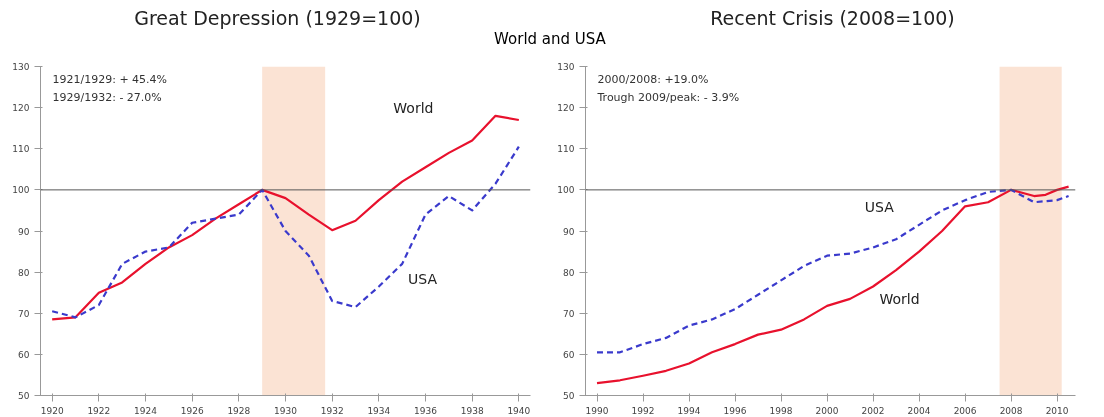 The height and width of the screenshot is (417, 1104). Describe the element at coordinates (277, 18) in the screenshot. I see `chart-title: Great Depression (1929=100)` at that location.